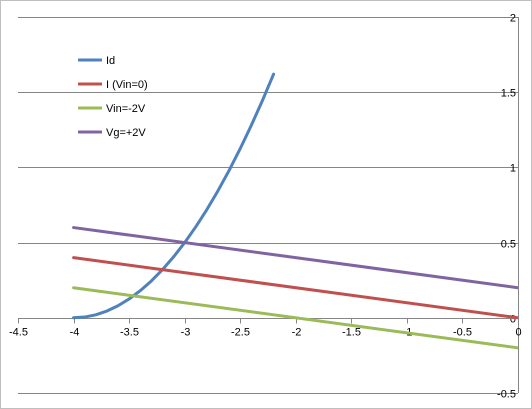 This screenshot has height=409, width=532. Describe the element at coordinates (127, 85) in the screenshot. I see `legend-label-1: I (Vin=0)` at that location.